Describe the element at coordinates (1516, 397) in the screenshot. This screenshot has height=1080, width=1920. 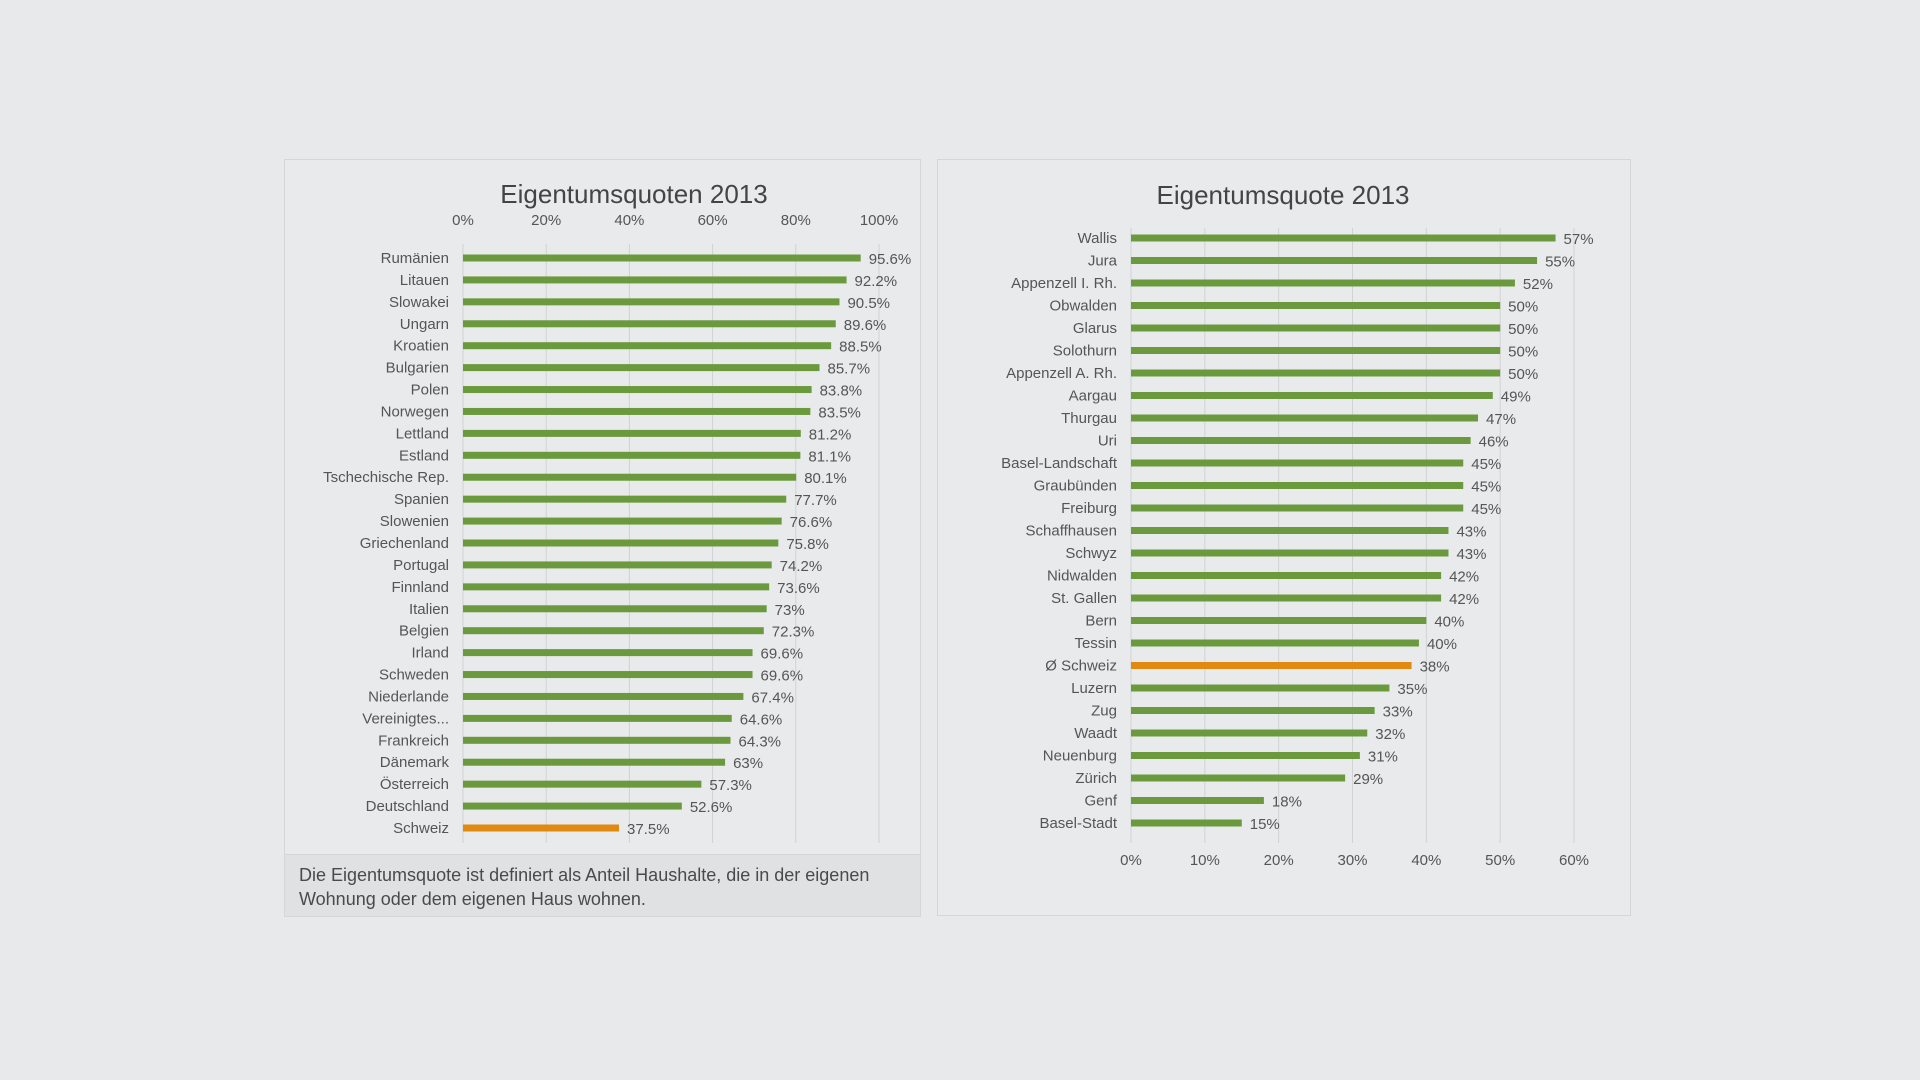
I see `data-label: 49%` at that location.